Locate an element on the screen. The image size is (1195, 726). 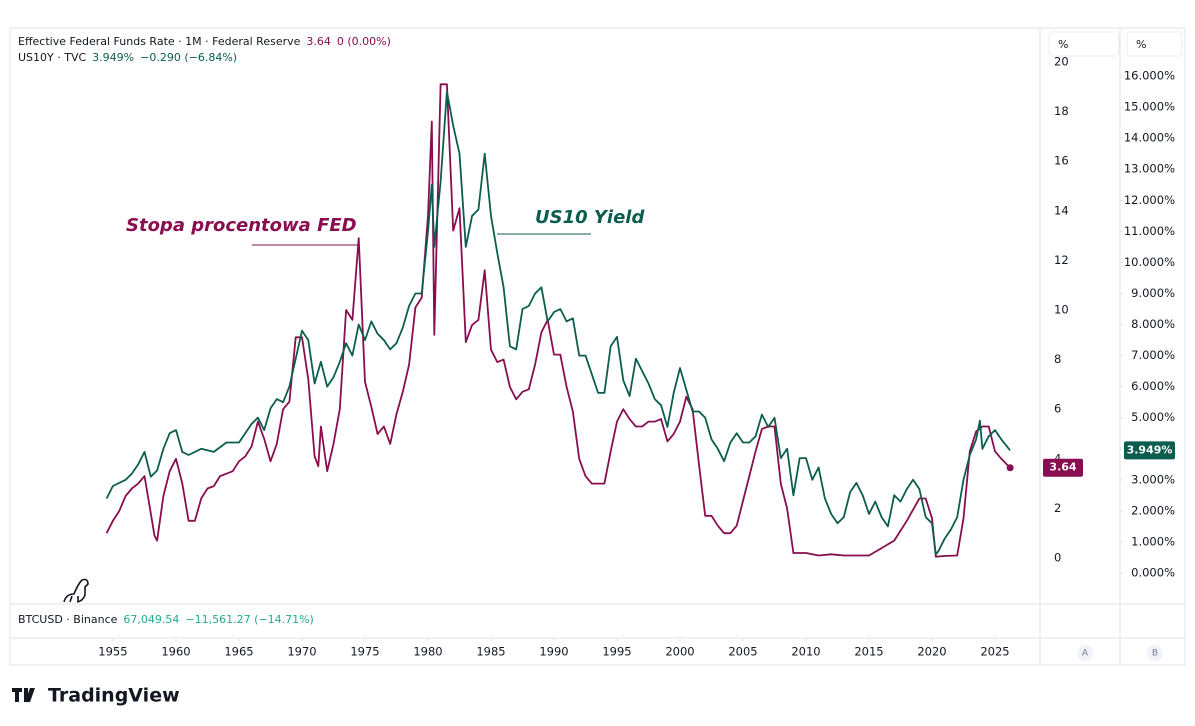
y2-tick-label: 16.000% is located at coordinates (1149, 76).